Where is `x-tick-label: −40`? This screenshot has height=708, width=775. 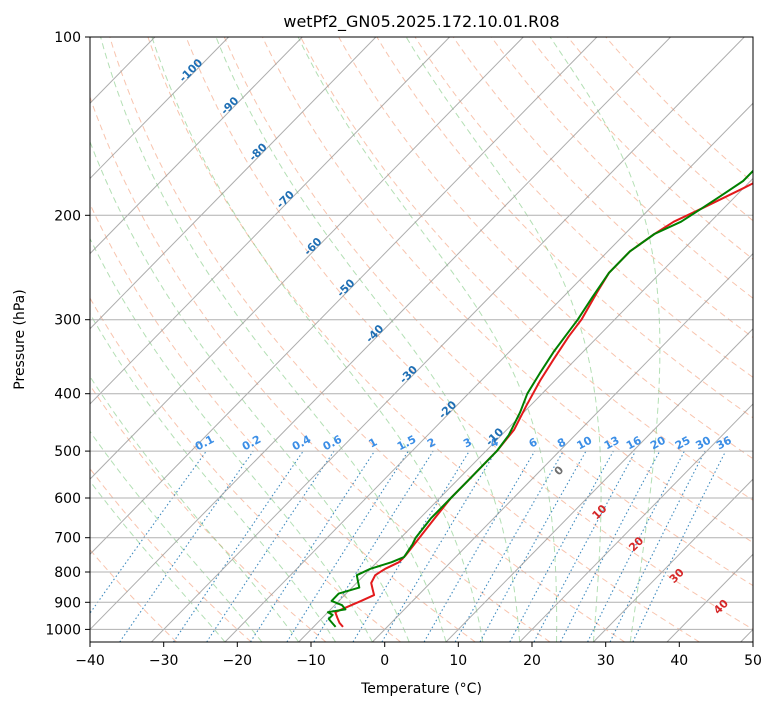
x-tick-label: −40 is located at coordinates (90, 661).